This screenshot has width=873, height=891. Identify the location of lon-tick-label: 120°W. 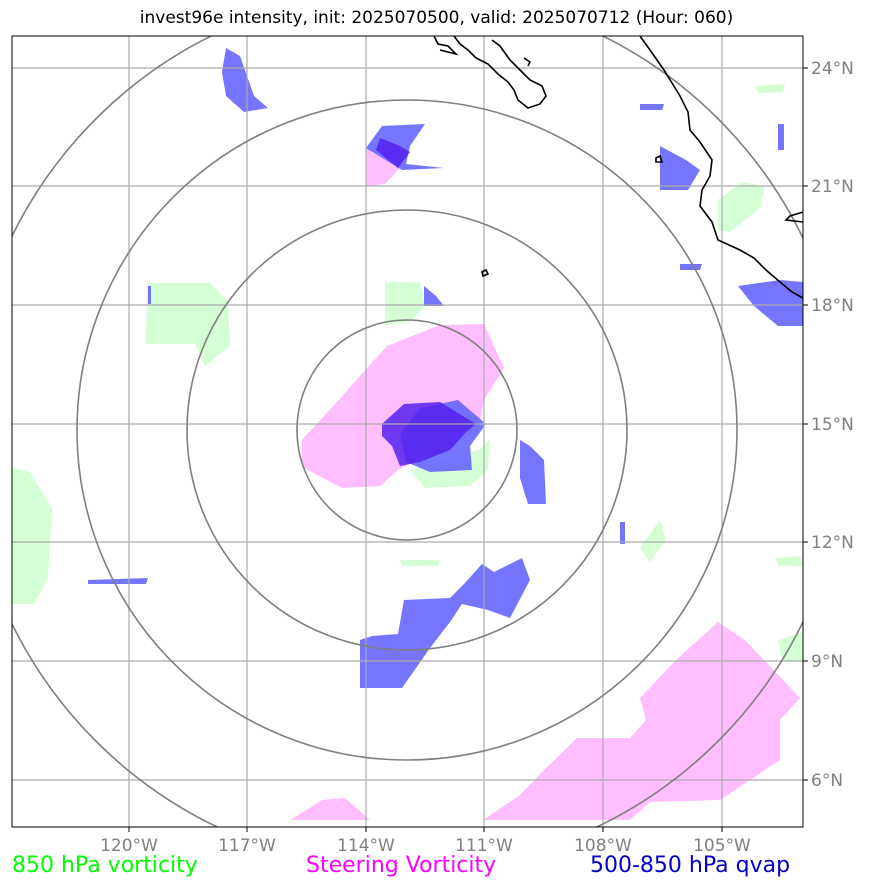
(129, 846).